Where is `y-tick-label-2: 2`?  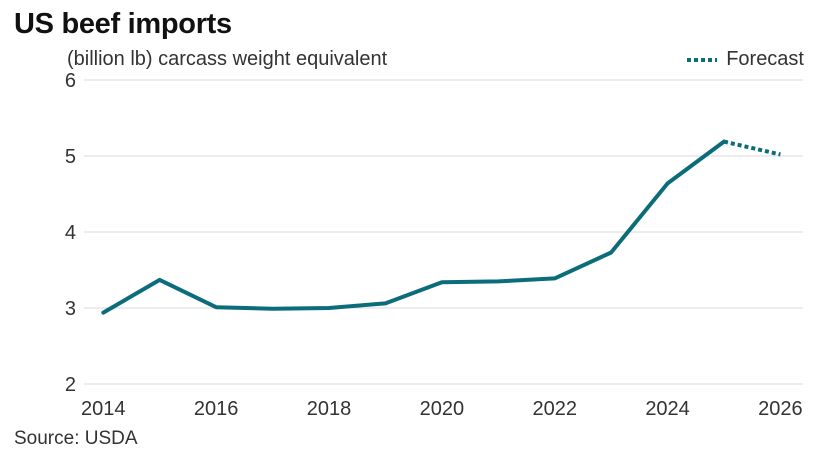 y-tick-label-2: 2 is located at coordinates (70, 385).